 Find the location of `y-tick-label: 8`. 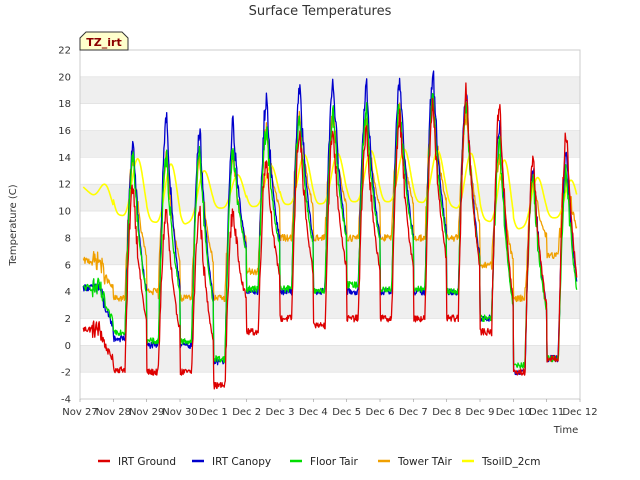

y-tick-label: 8 is located at coordinates (68, 238).